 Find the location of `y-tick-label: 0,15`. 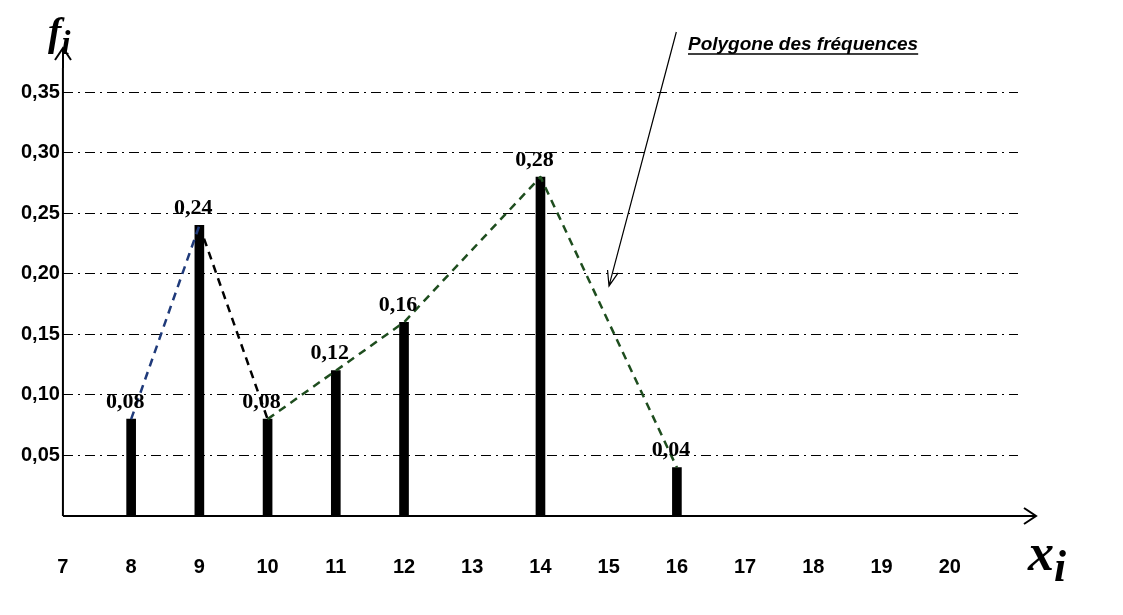

y-tick-label: 0,15 is located at coordinates (40, 332).